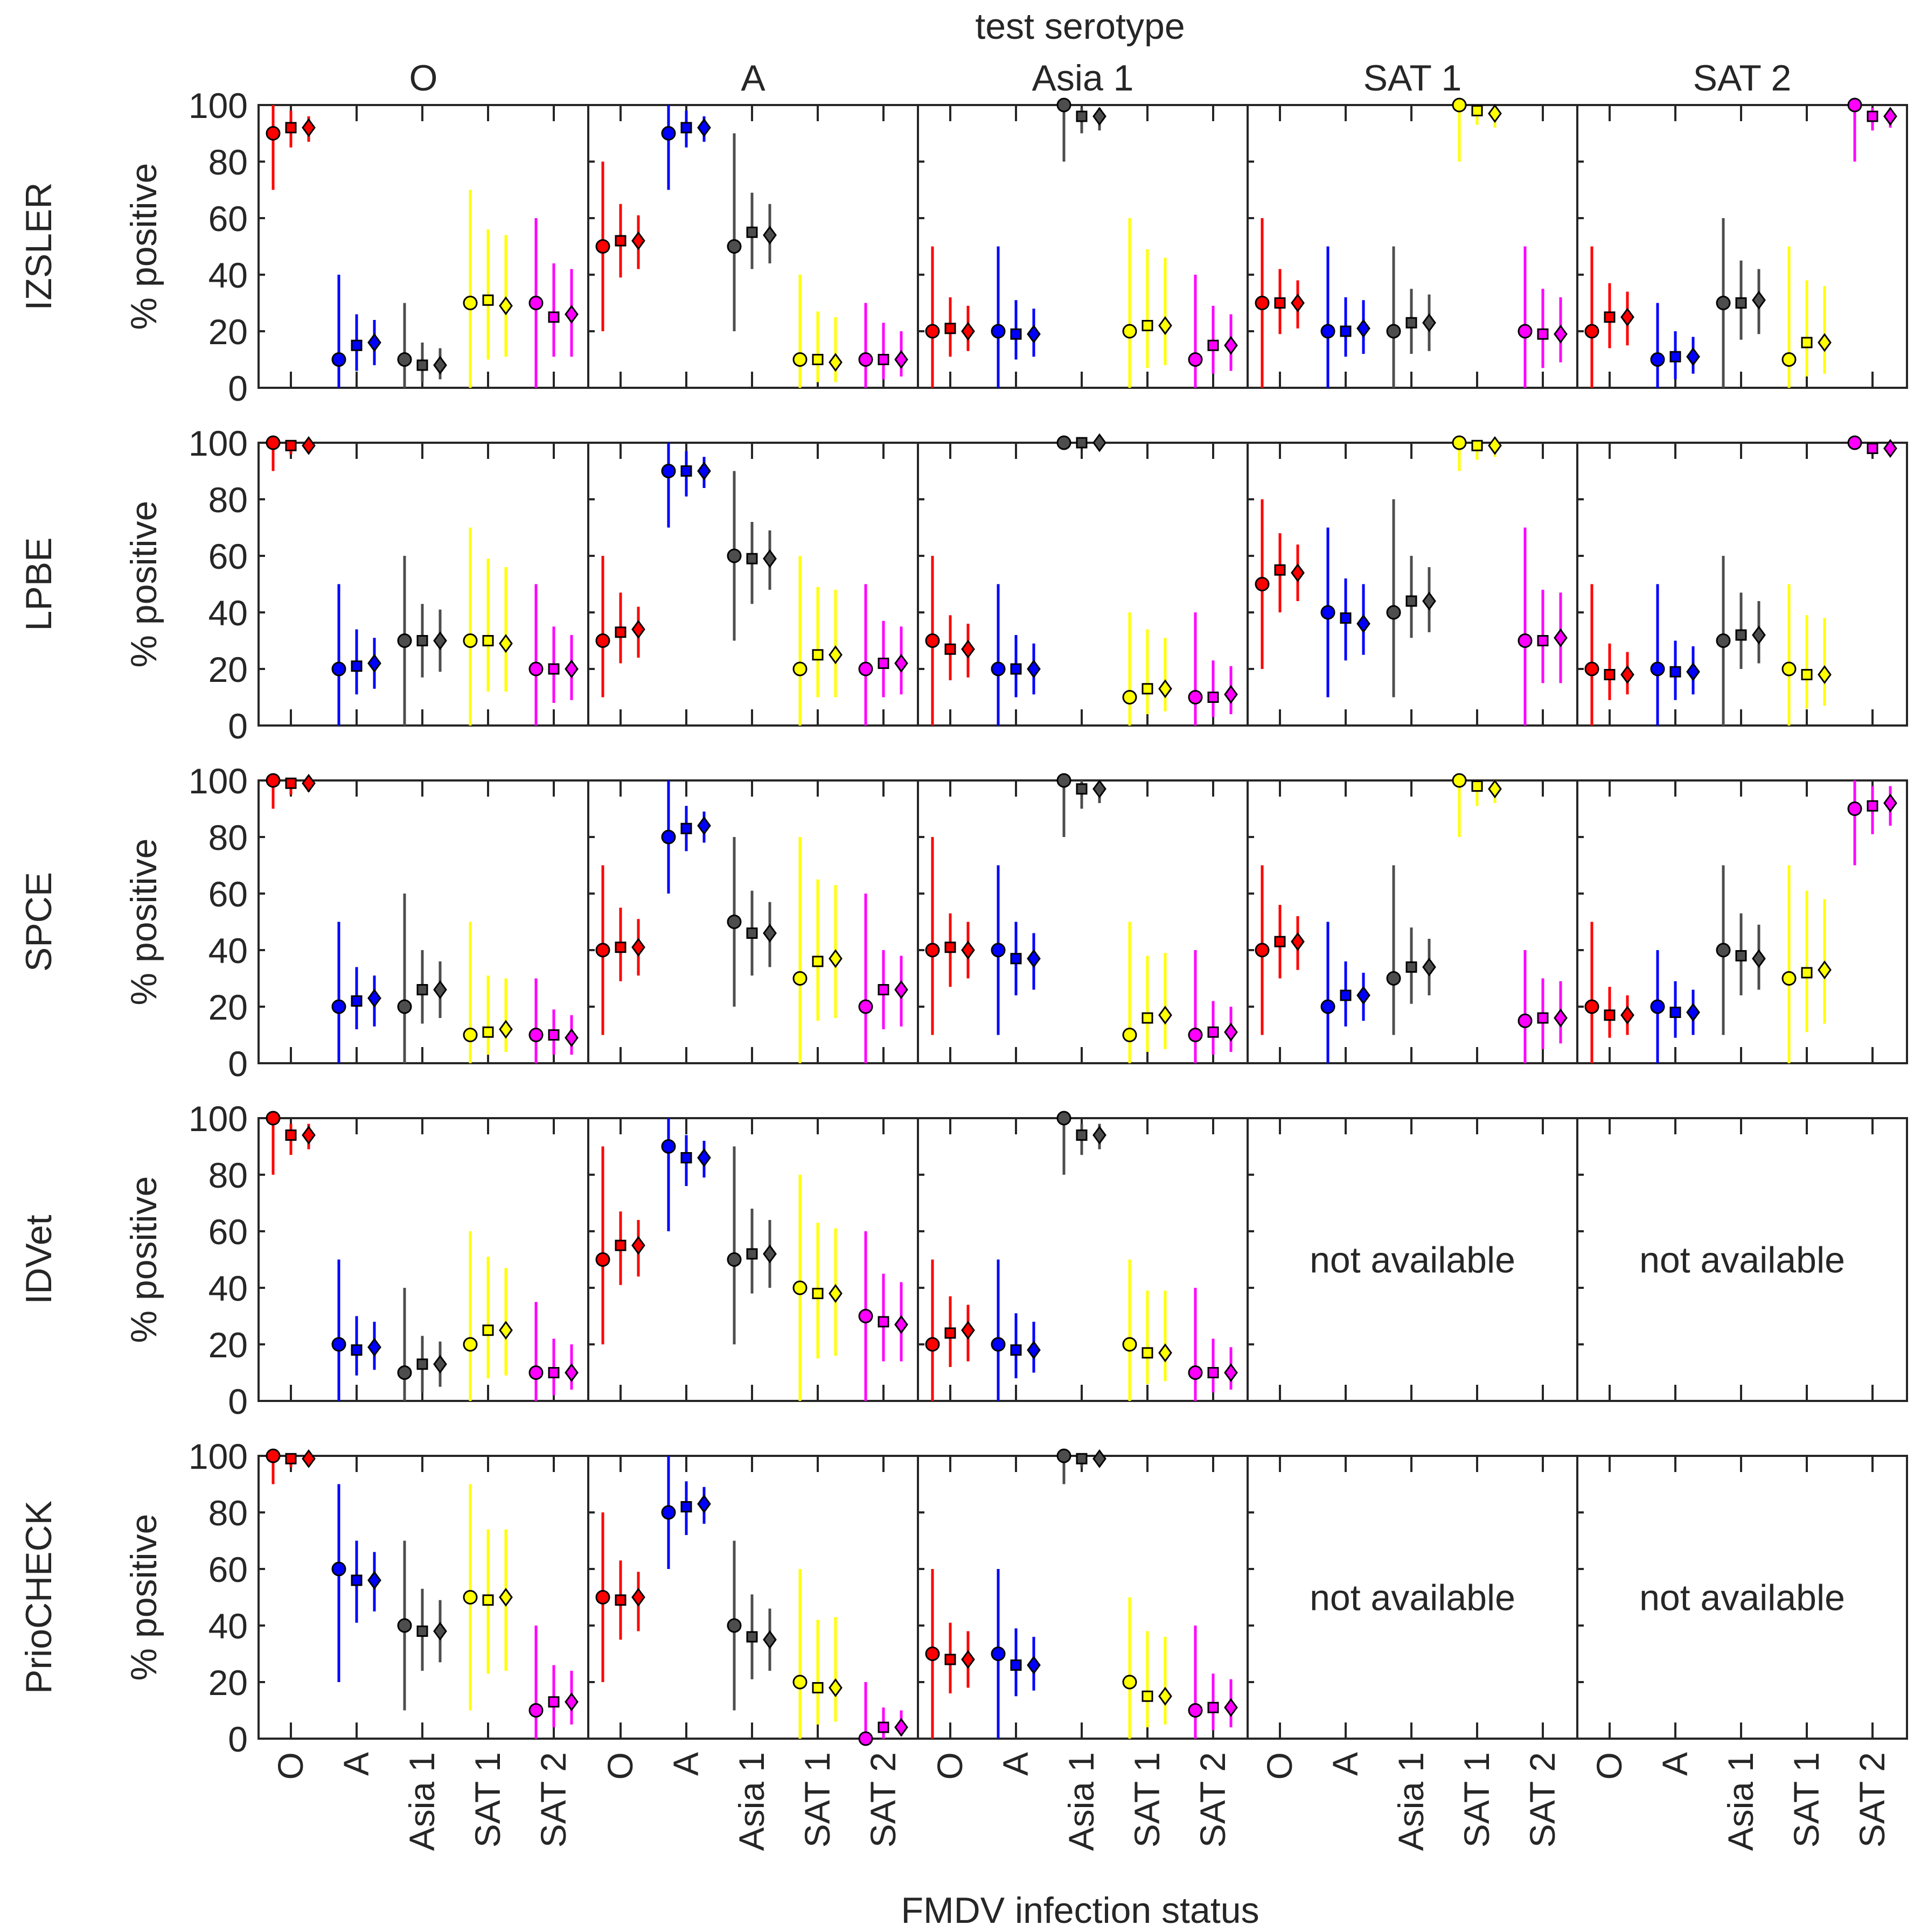 The image size is (1928, 1932). Describe the element at coordinates (228, 219) in the screenshot. I see `y-tick-label: 60` at that location.